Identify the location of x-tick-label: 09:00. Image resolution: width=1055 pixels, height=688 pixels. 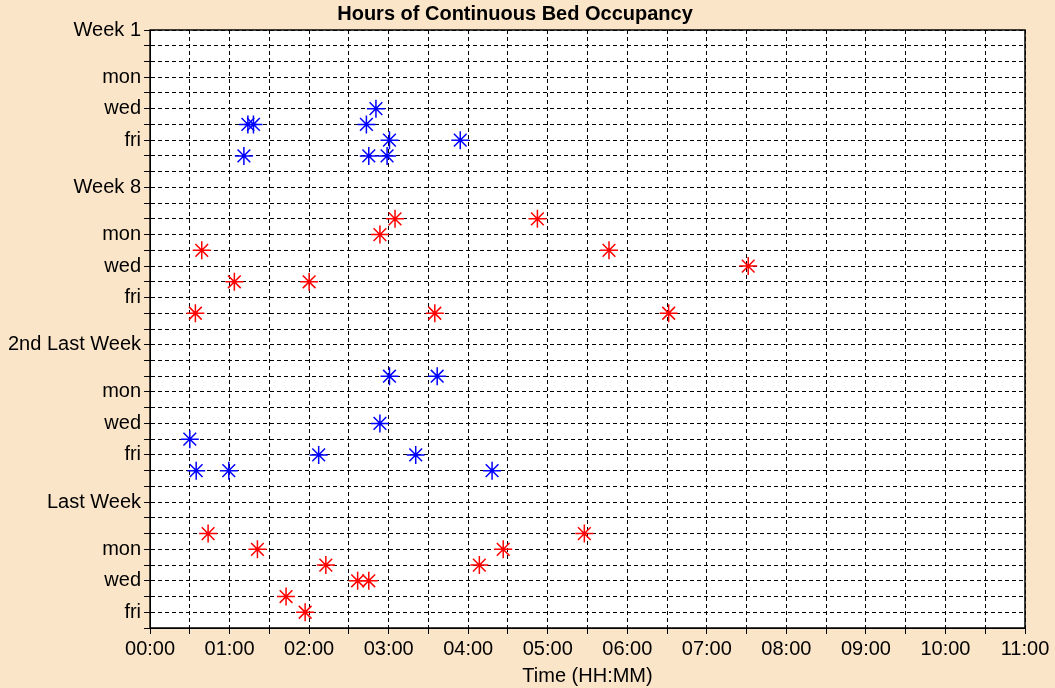
(865, 647).